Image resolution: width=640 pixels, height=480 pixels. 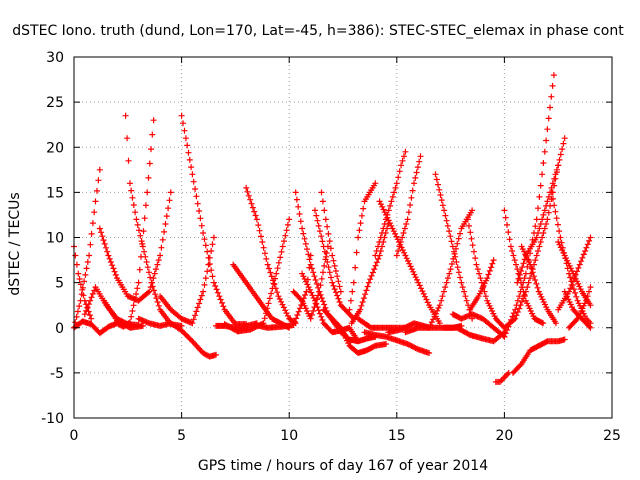 What do you see at coordinates (55, 148) in the screenshot?
I see `y-tick-label: 20` at bounding box center [55, 148].